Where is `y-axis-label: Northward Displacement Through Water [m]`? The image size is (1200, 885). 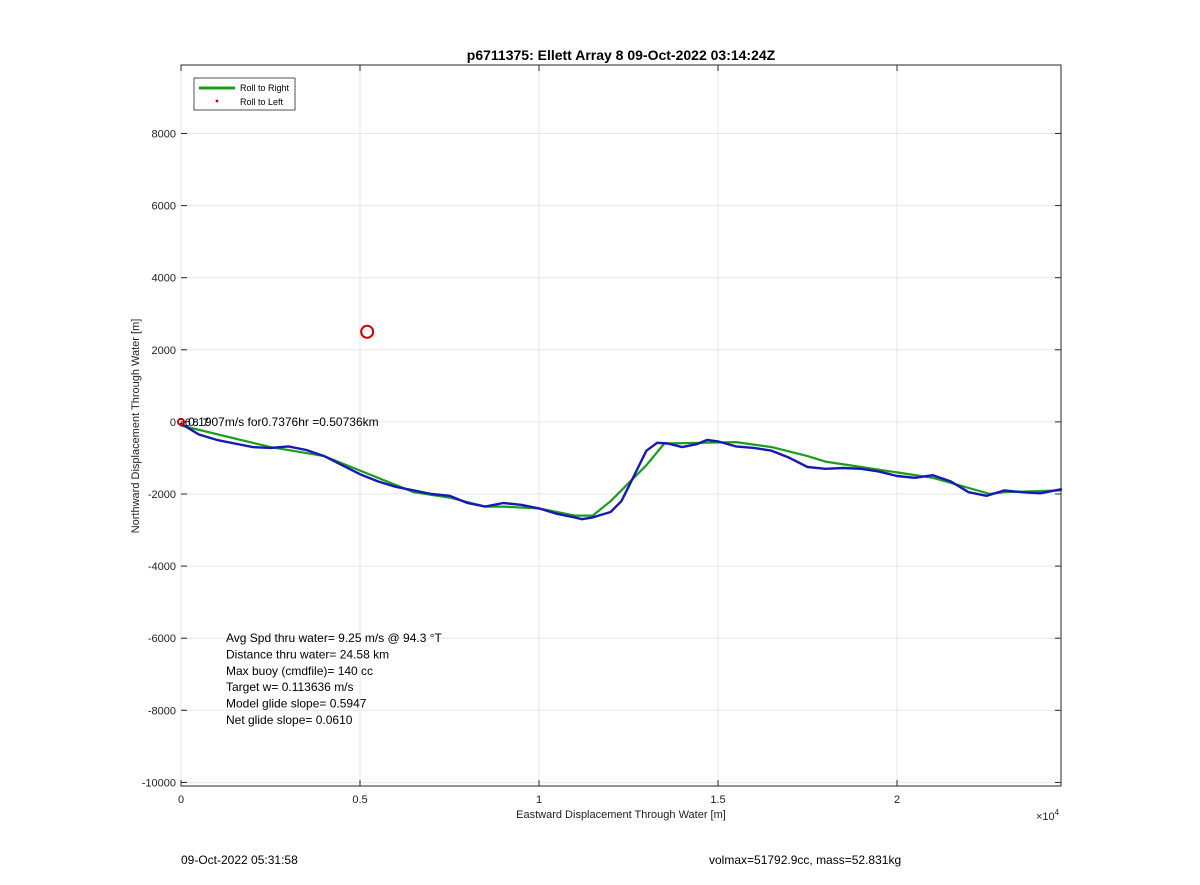
y-axis-label: Northward Displacement Through Water [m] is located at coordinates (136, 426).